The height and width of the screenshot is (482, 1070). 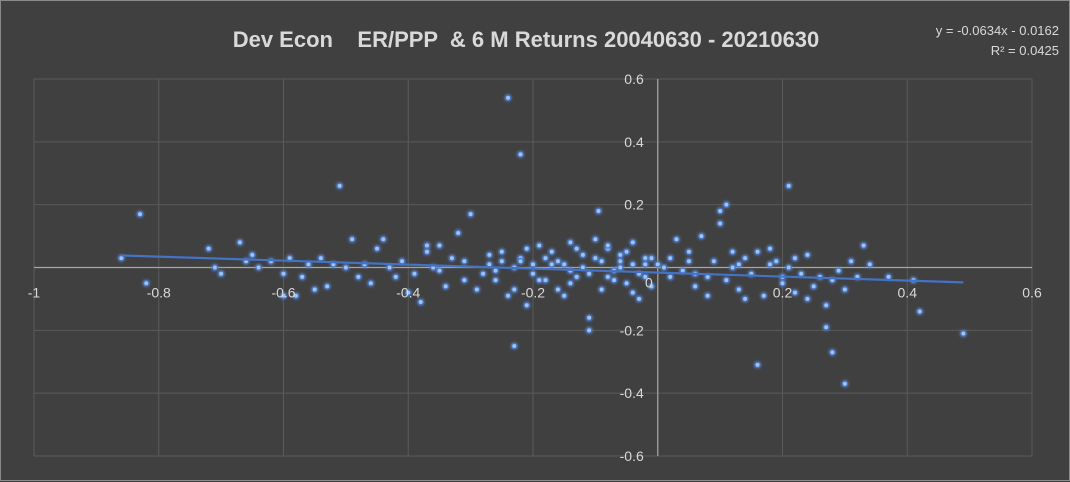 I want to click on trendline, so click(x=542, y=269).